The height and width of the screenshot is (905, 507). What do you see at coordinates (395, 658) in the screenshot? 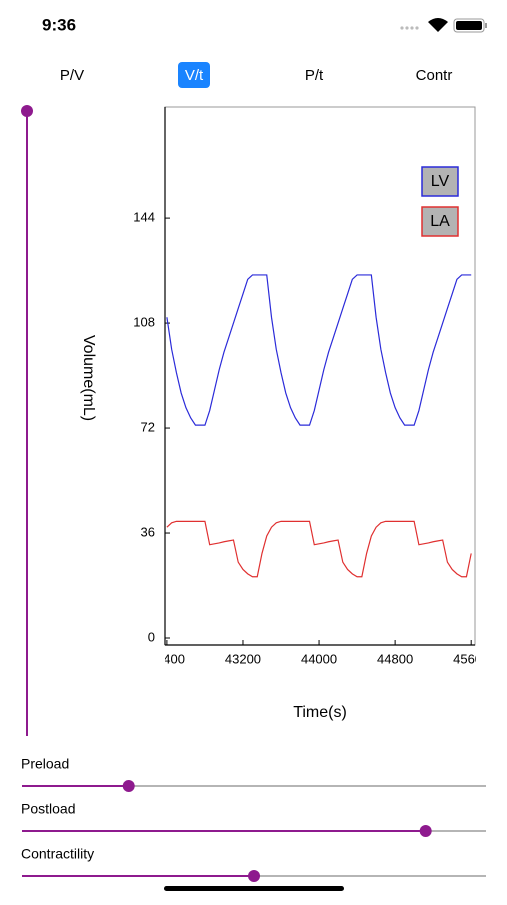
I see `x-tick-label: 44800` at bounding box center [395, 658].